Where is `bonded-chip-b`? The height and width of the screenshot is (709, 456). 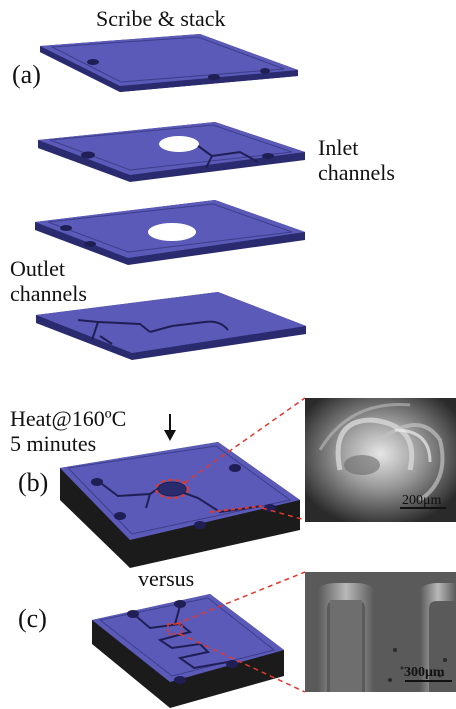 bonded-chip-b is located at coordinates (180, 505).